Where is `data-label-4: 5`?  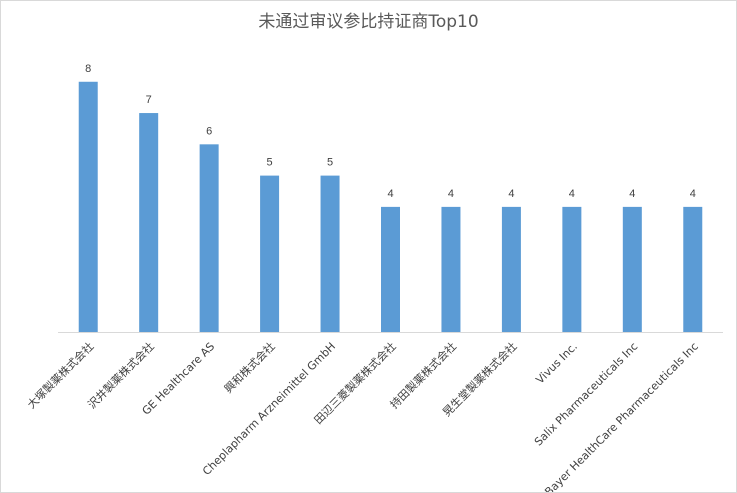
data-label-4: 5 is located at coordinates (330, 163).